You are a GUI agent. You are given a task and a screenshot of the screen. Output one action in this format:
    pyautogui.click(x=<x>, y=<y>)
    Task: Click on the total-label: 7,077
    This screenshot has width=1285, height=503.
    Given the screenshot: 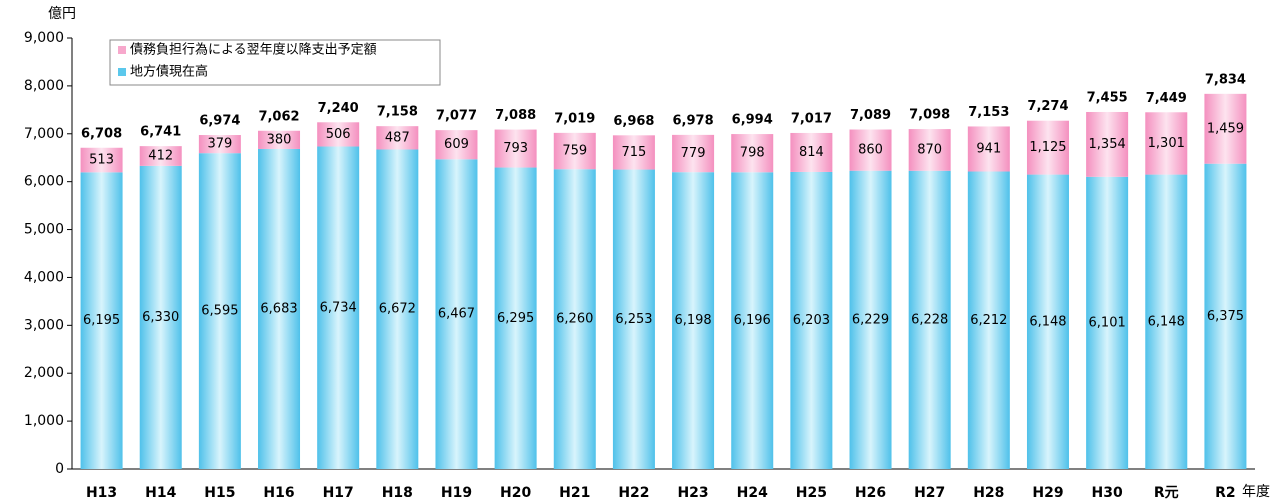 What is the action you would take?
    pyautogui.click(x=456, y=116)
    